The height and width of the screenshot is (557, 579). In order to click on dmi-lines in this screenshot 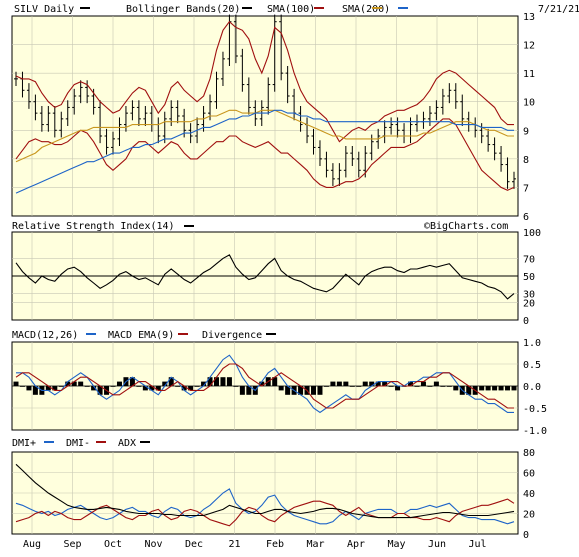, I will do `click(265, 495)`.